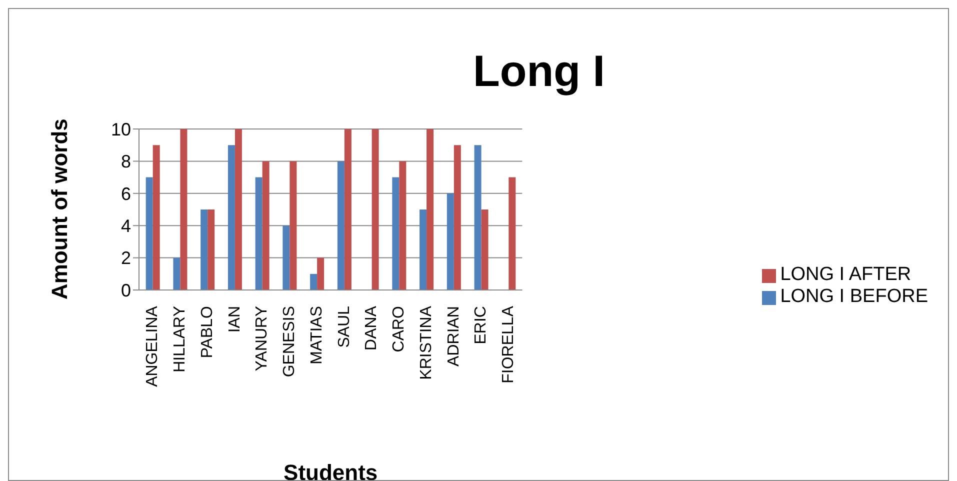 The height and width of the screenshot is (481, 957). What do you see at coordinates (180, 339) in the screenshot?
I see `x-tick-label: HILLARY` at bounding box center [180, 339].